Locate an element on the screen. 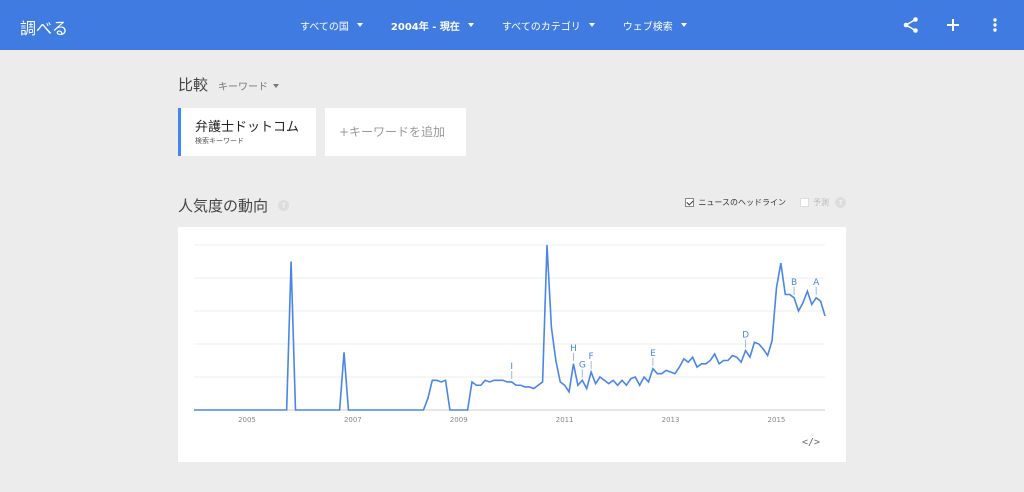  news-annotation-e: E is located at coordinates (653, 354).